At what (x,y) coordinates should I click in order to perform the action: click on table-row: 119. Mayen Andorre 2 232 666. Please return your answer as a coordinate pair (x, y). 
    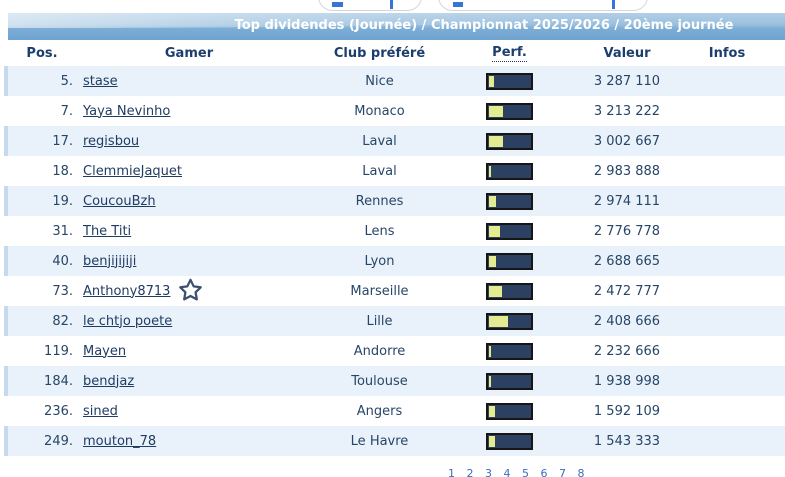
    Looking at the image, I should click on (395, 351).